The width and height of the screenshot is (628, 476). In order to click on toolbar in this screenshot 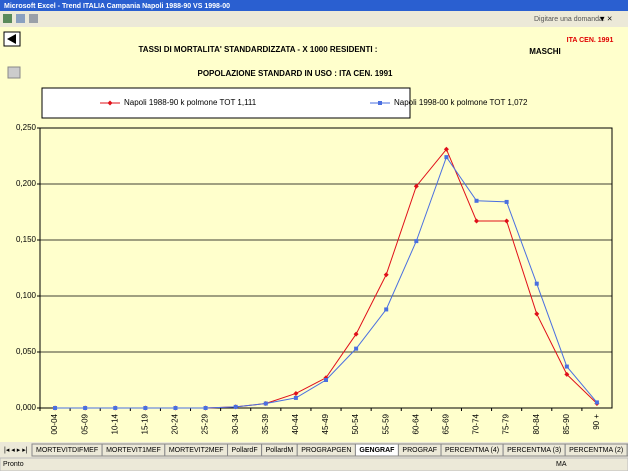, I will do `click(314, 19)`.